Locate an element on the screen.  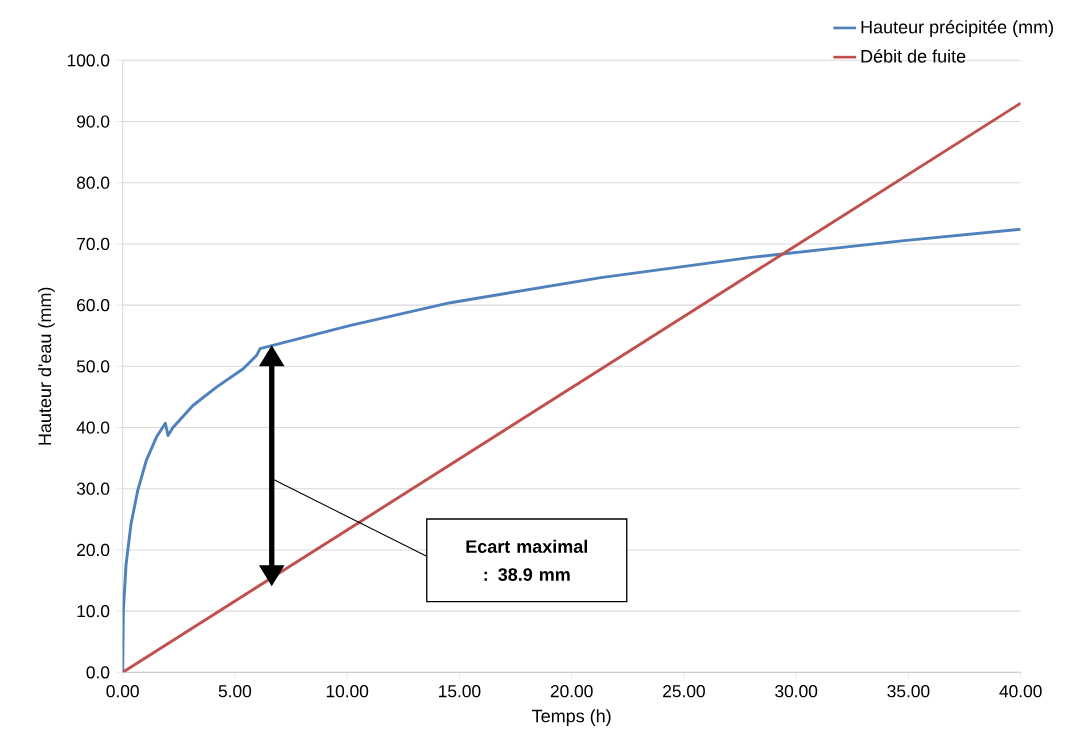
x-axis-title: Temps (h) is located at coordinates (571, 717).